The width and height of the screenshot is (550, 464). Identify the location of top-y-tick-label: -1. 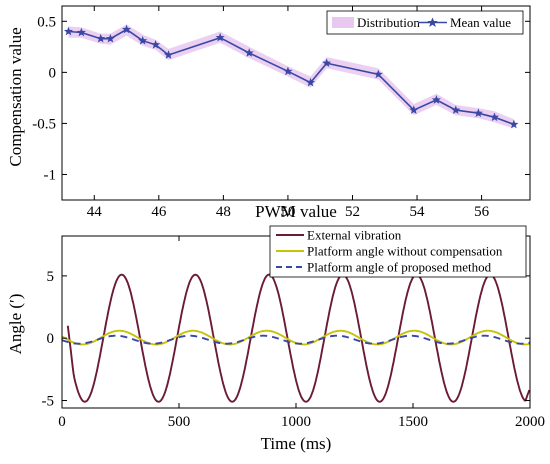
(50, 175).